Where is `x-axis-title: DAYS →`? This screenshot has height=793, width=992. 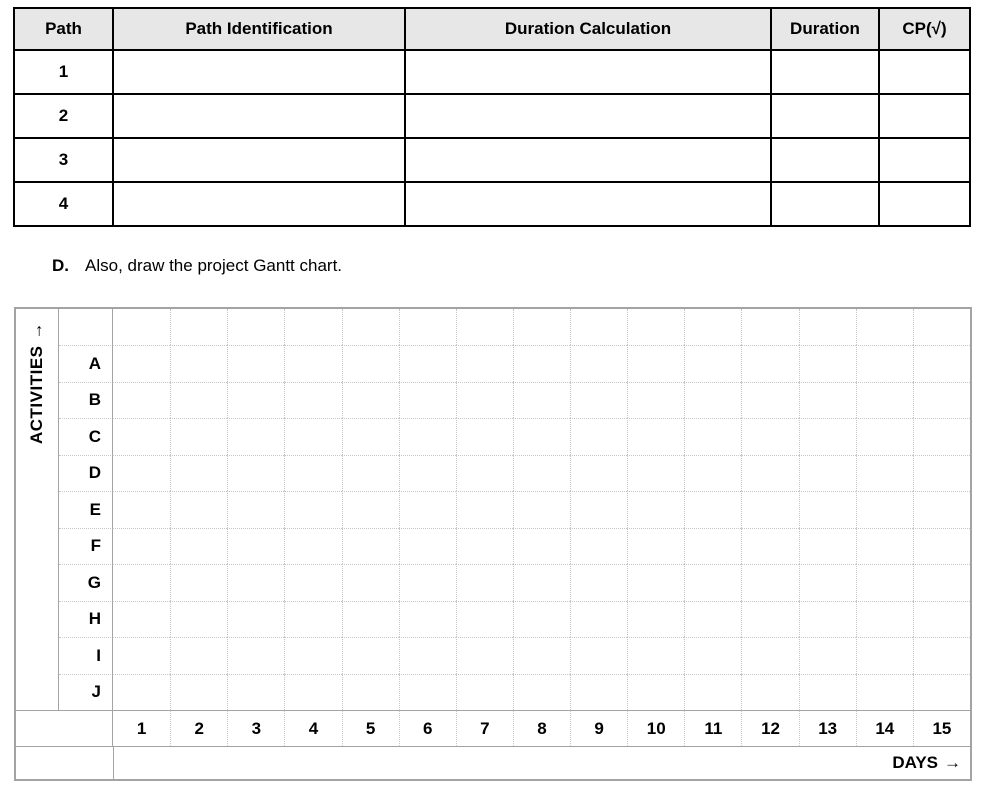
x-axis-title: DAYS → is located at coordinates (926, 763).